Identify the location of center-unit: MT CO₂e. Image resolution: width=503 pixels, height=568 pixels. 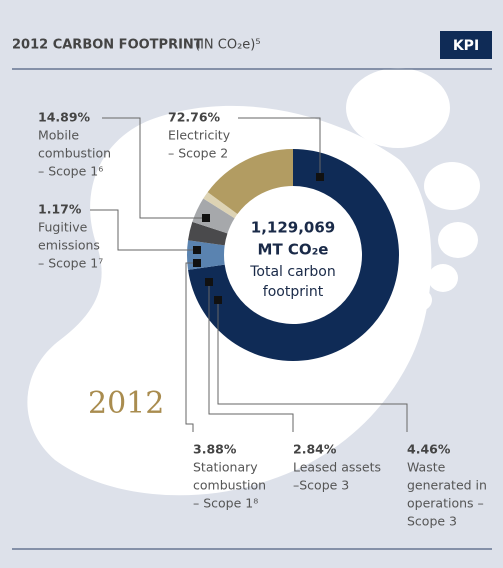
(293, 250).